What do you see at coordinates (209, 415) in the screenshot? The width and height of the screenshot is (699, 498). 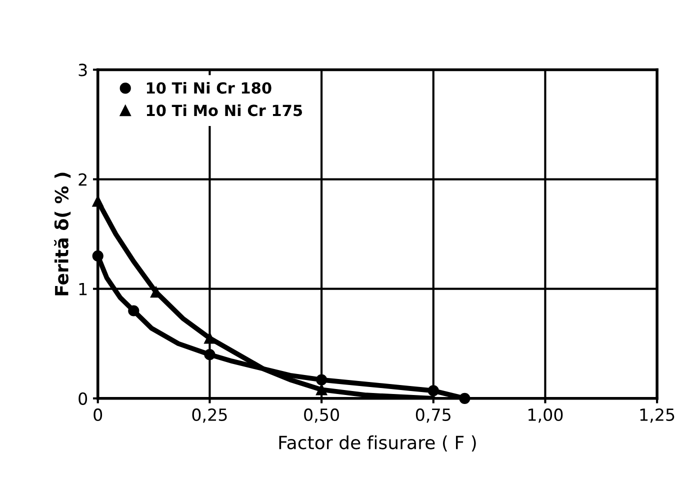 I see `x-tick-label: 0,25` at bounding box center [209, 415].